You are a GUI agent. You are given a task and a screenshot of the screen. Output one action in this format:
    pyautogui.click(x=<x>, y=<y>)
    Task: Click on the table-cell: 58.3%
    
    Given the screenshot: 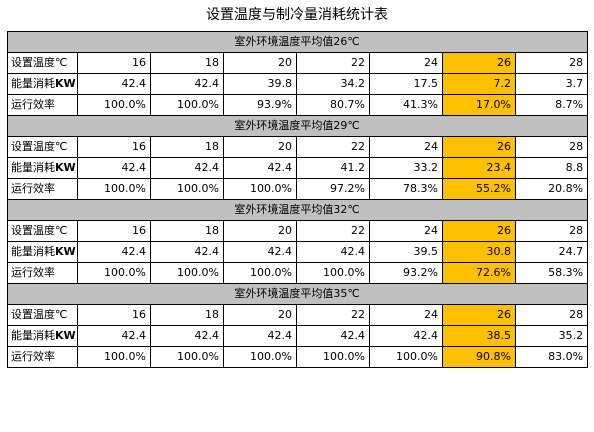 What is the action you would take?
    pyautogui.click(x=551, y=273)
    